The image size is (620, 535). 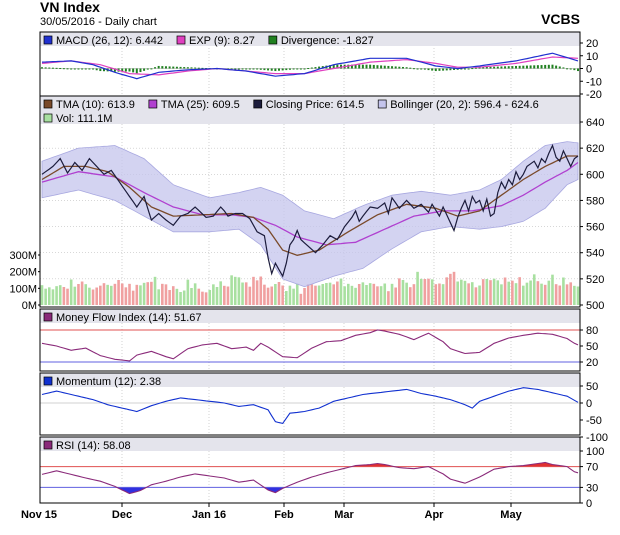 What do you see at coordinates (595, 280) in the screenshot?
I see `price-tick-label-6: 520` at bounding box center [595, 280].